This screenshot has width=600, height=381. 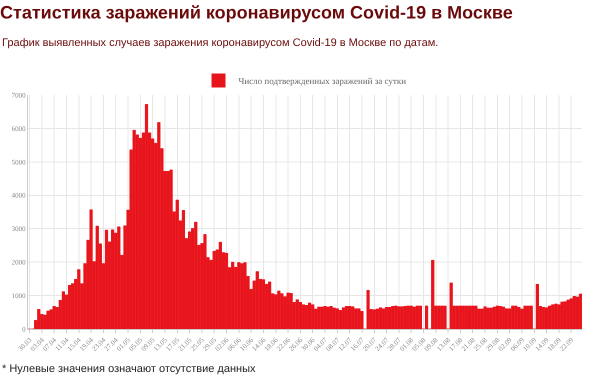 I want to click on chart-subtitle: График выявленных случаев заражения коронавирусом Covid-19 в Москве по датам., so click(x=220, y=43).